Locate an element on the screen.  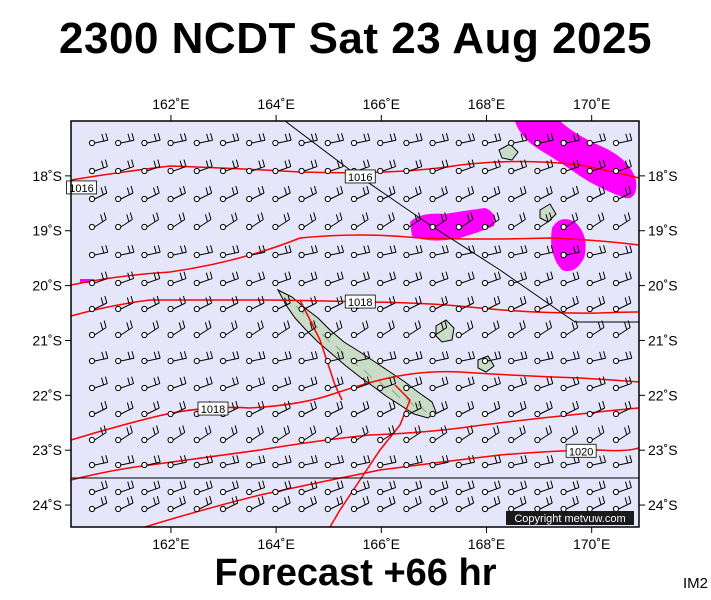
isobar-label: 1016 is located at coordinates (360, 176).